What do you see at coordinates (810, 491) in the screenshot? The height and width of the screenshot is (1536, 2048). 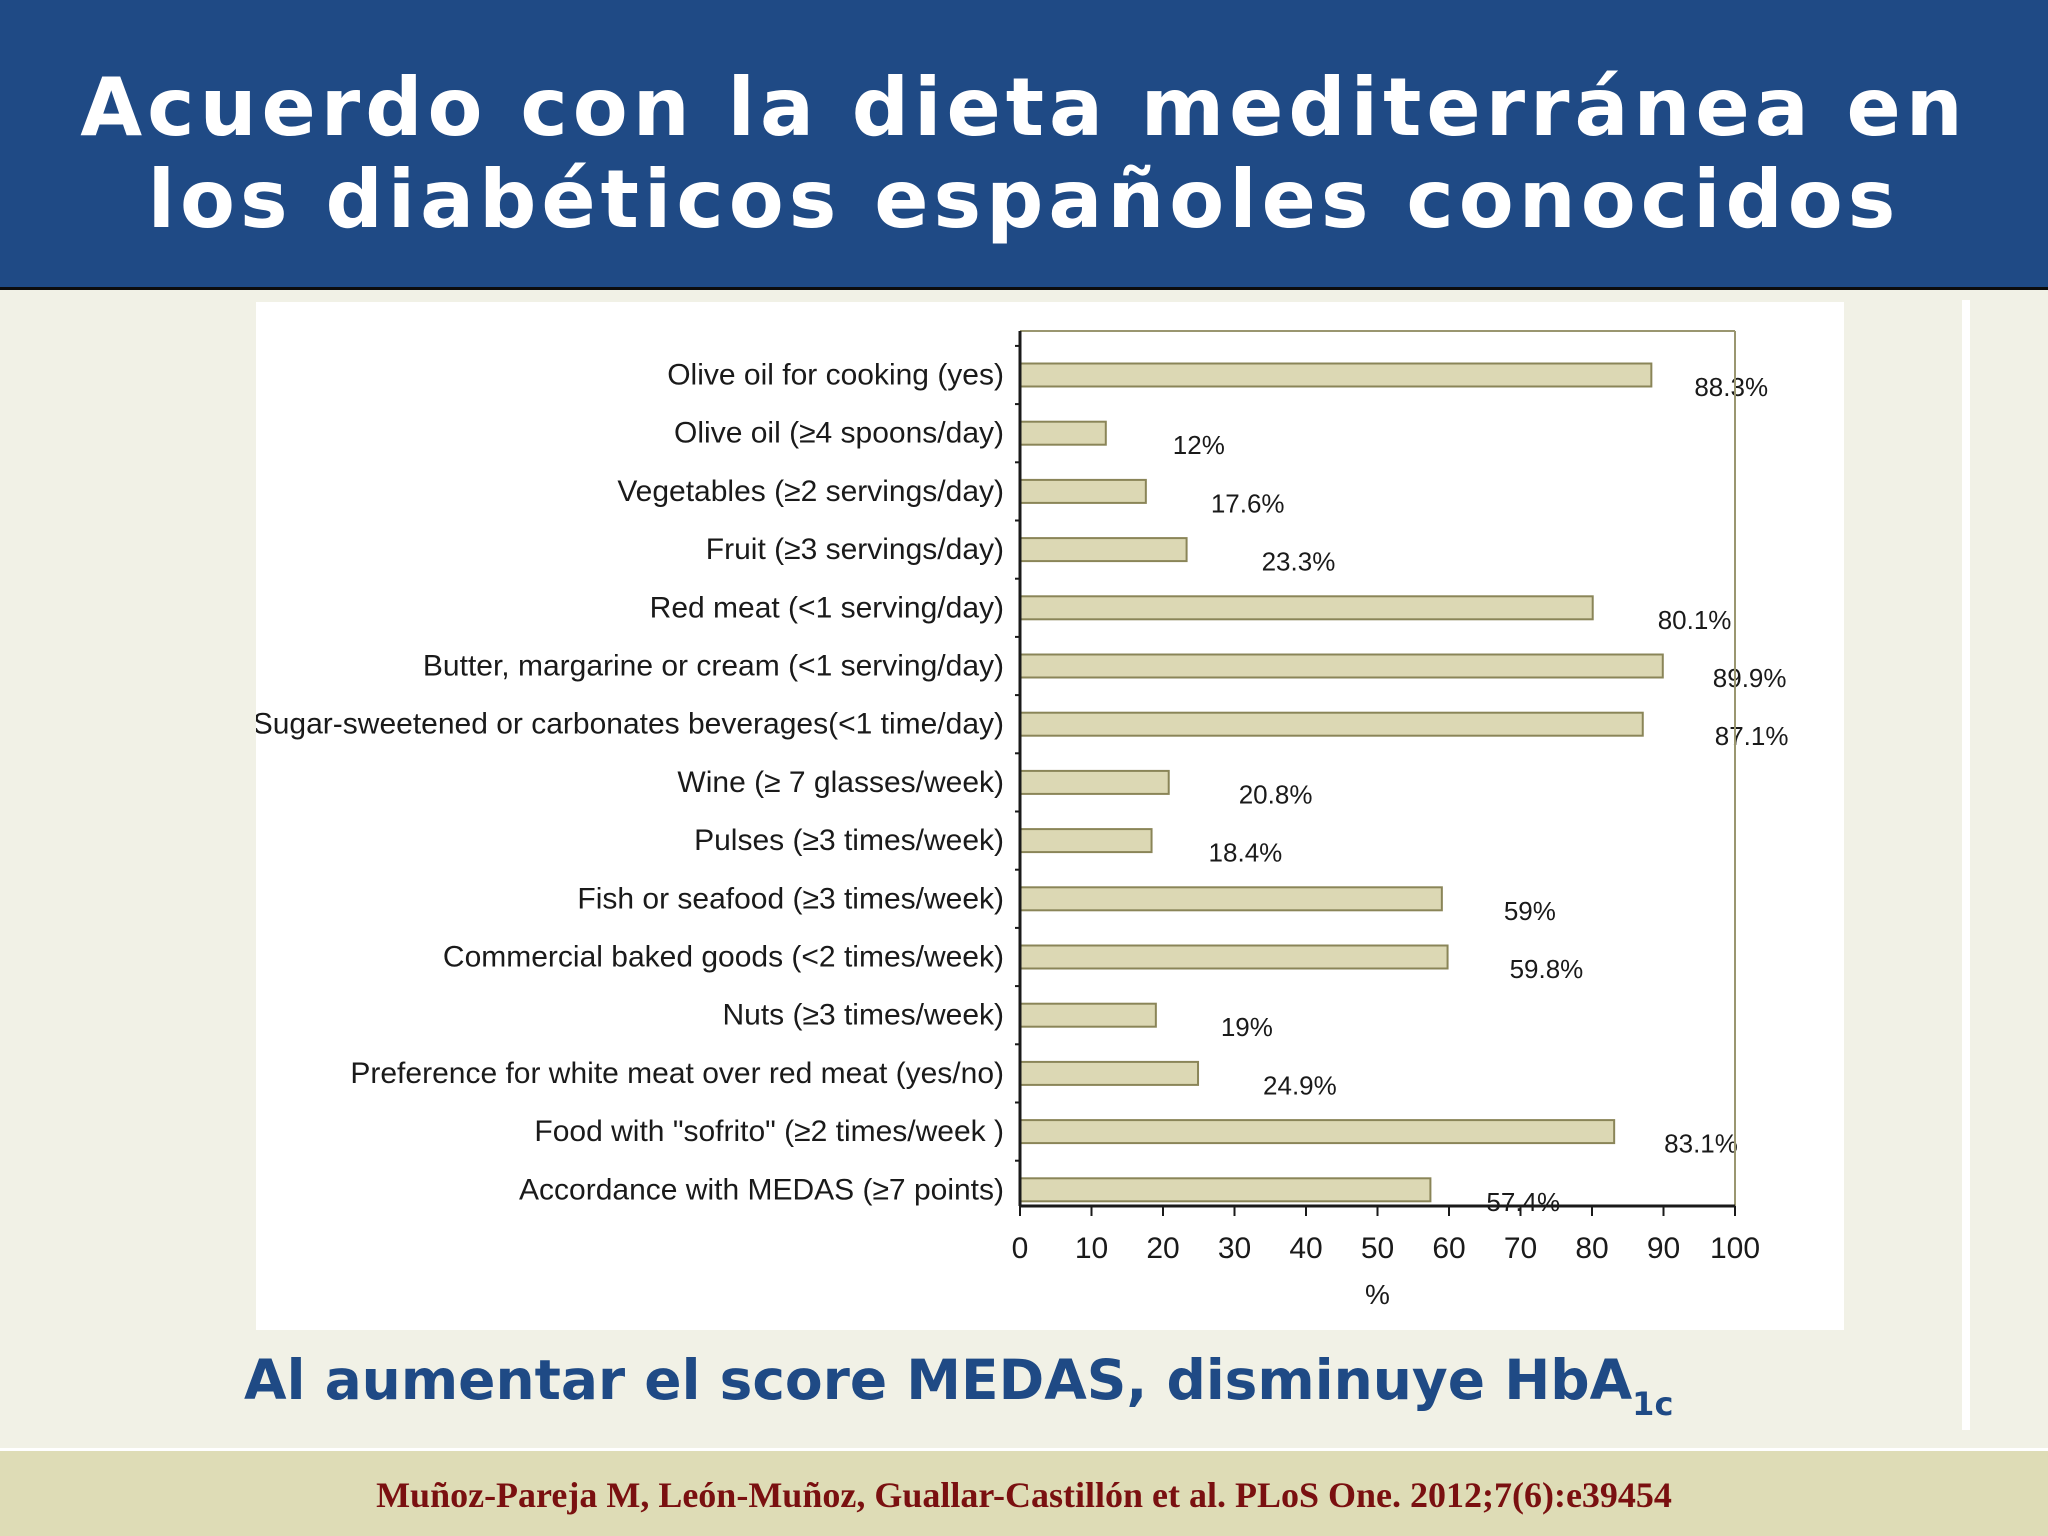 I see `category-label: Vegetables (≥2 servings/day)` at bounding box center [810, 491].